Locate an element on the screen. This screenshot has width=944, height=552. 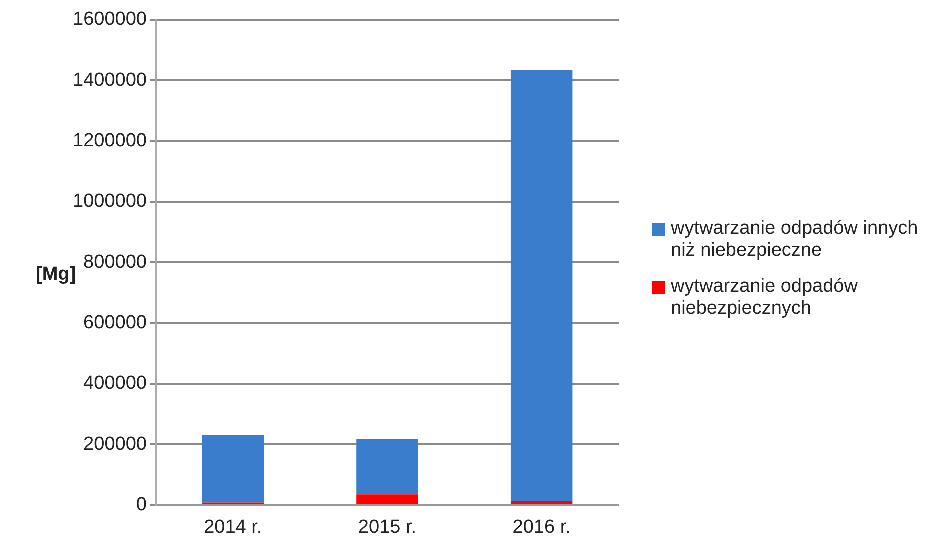
x-tick-label: 2015 r. is located at coordinates (387, 527).